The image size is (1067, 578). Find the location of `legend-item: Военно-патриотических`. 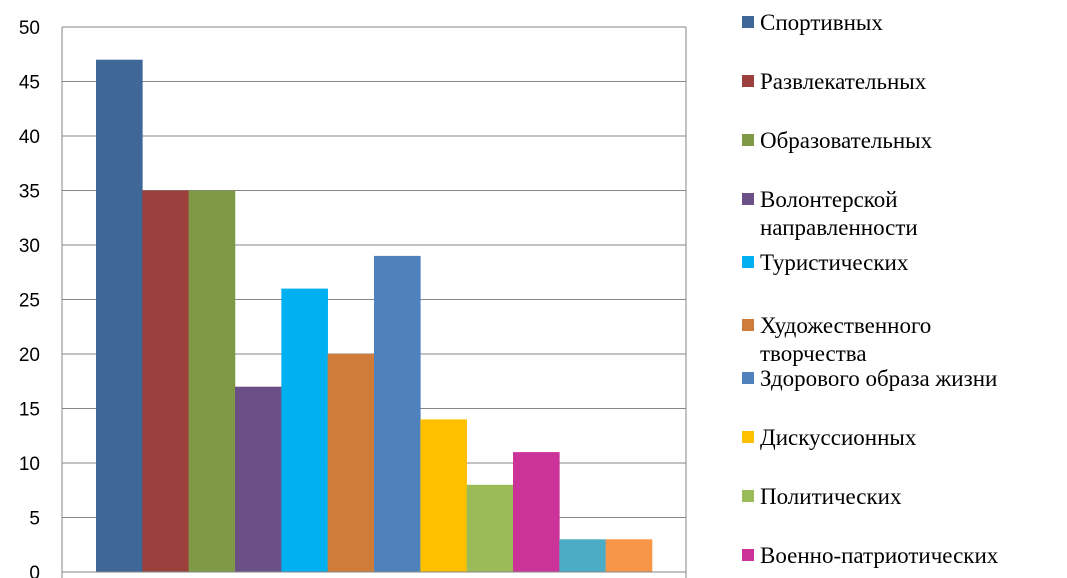

legend-item: Военно-патриотических is located at coordinates (870, 555).